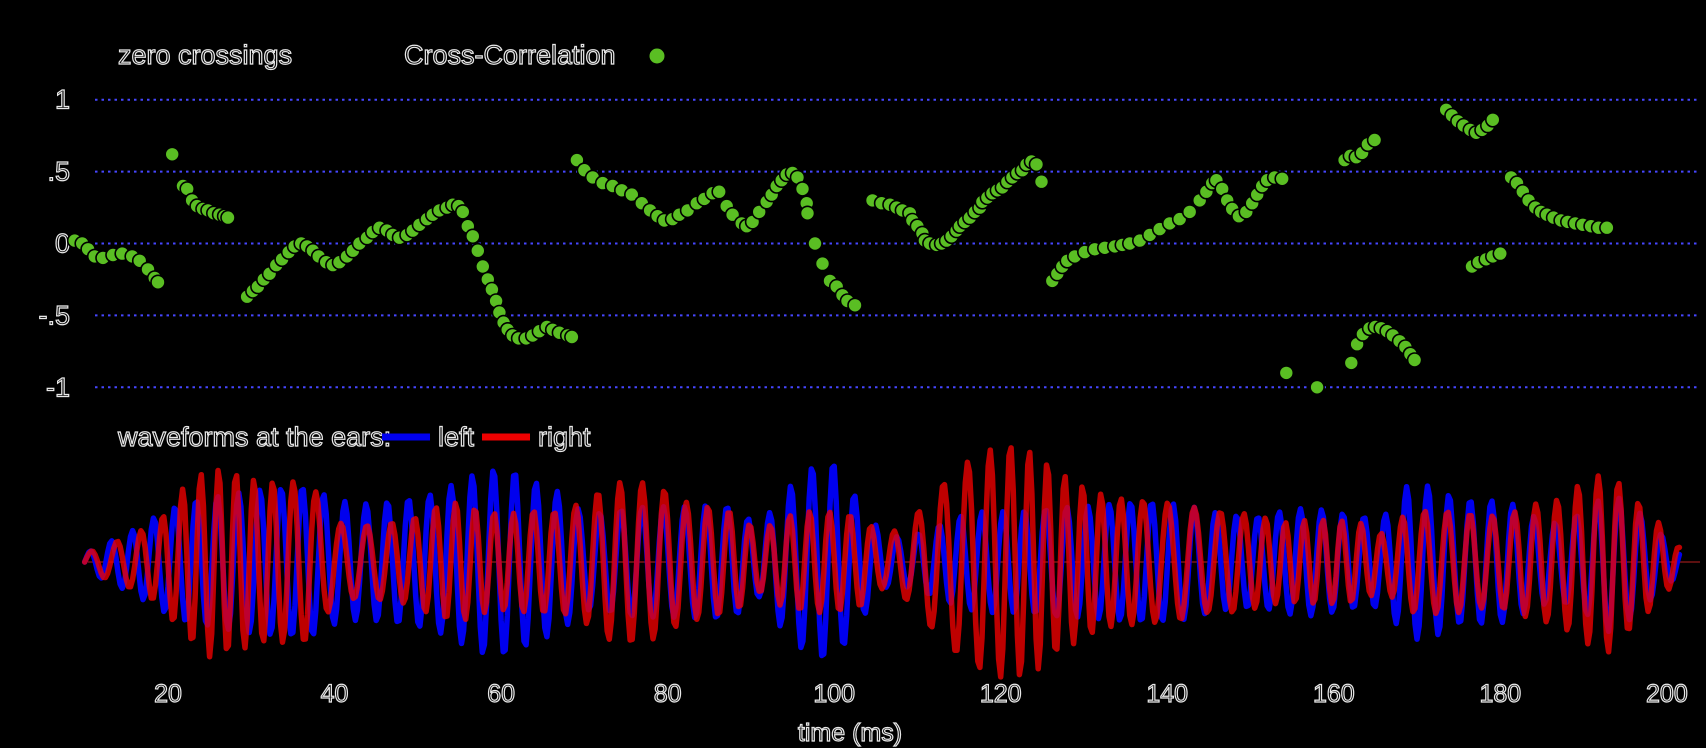 The image size is (1706, 748). Describe the element at coordinates (657, 56) in the screenshot. I see `cross-correlation-marker-icon` at that location.